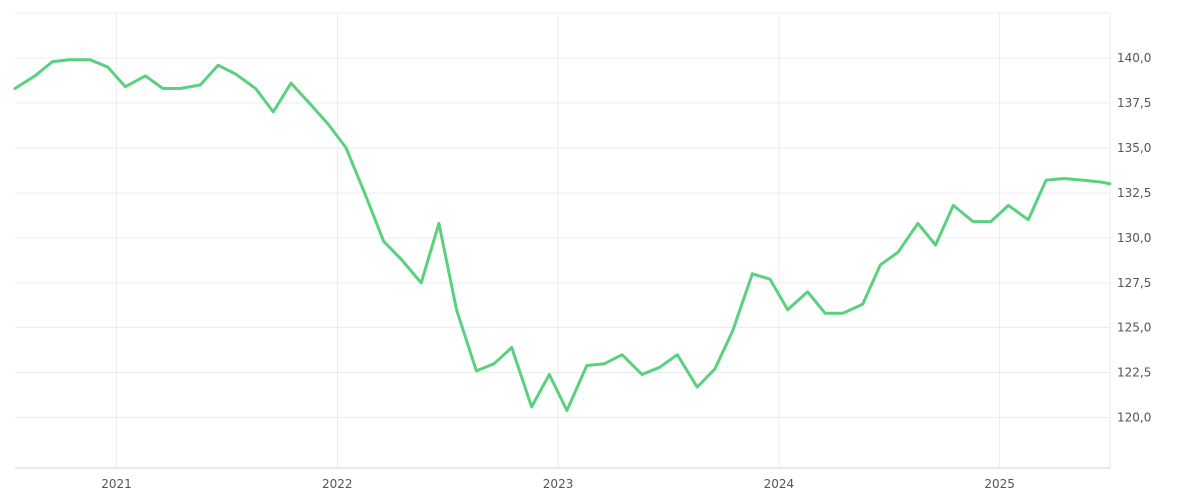 The width and height of the screenshot is (1200, 500). What do you see at coordinates (999, 484) in the screenshot?
I see `x-tick-label: 2025` at bounding box center [999, 484].